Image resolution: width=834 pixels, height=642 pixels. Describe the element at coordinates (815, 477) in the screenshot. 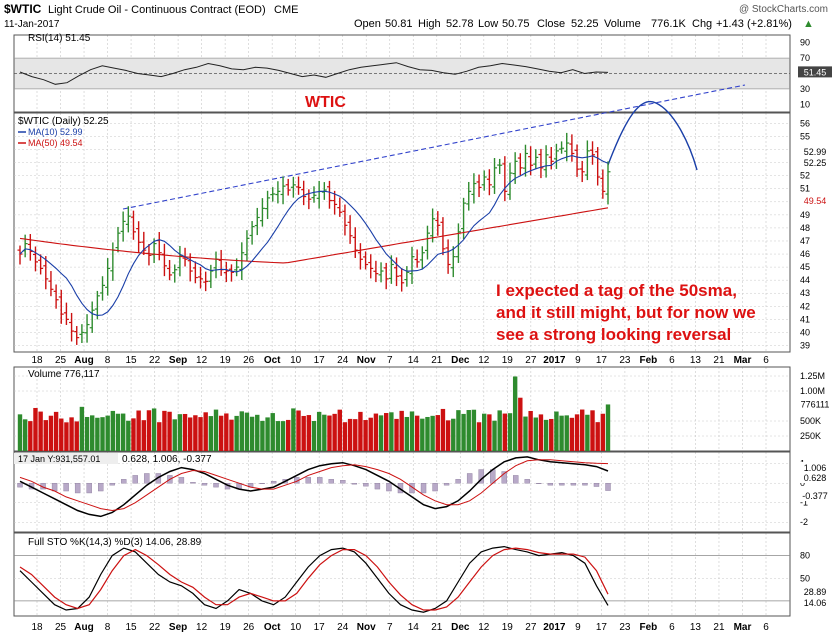

I see `macd-last-label-2-box` at that location.